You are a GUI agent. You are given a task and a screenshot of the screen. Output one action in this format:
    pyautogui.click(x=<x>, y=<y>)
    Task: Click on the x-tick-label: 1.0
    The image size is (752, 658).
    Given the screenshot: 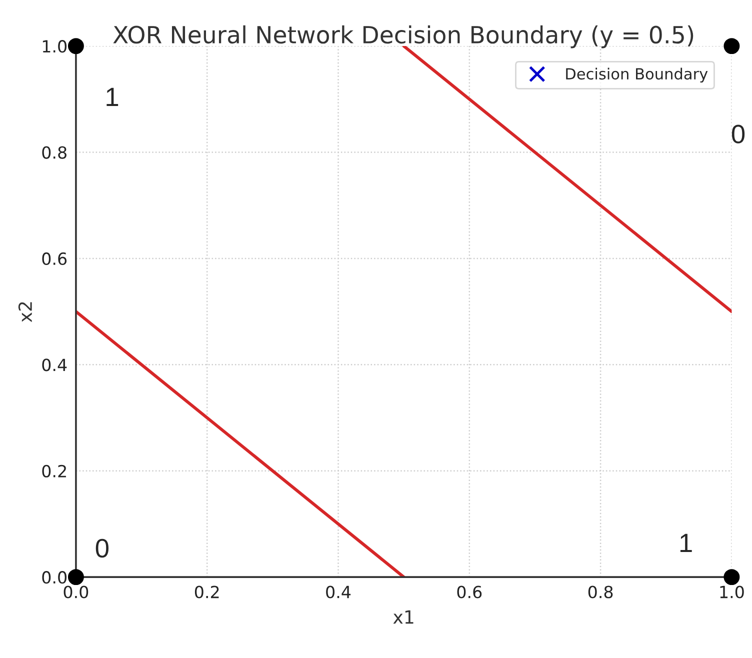 What is the action you would take?
    pyautogui.click(x=732, y=592)
    